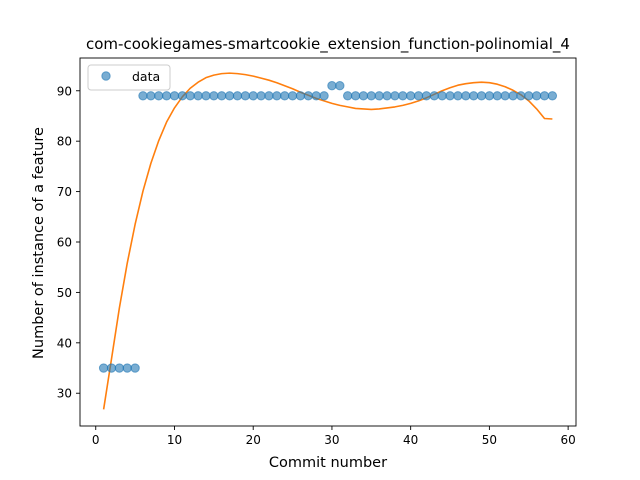 This screenshot has height=480, width=640. I want to click on x-tick-label: 10, so click(174, 440).